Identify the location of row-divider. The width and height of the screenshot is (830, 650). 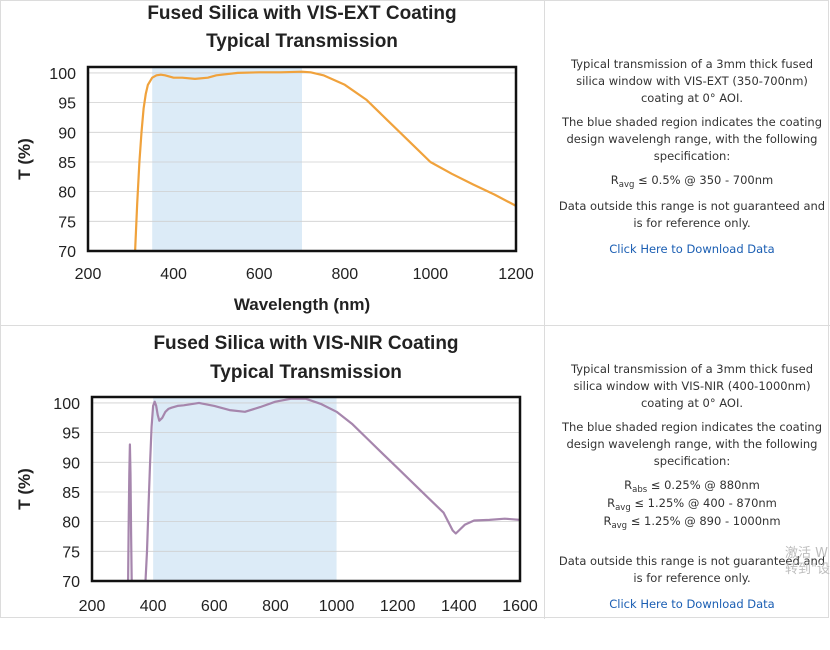
(415, 325).